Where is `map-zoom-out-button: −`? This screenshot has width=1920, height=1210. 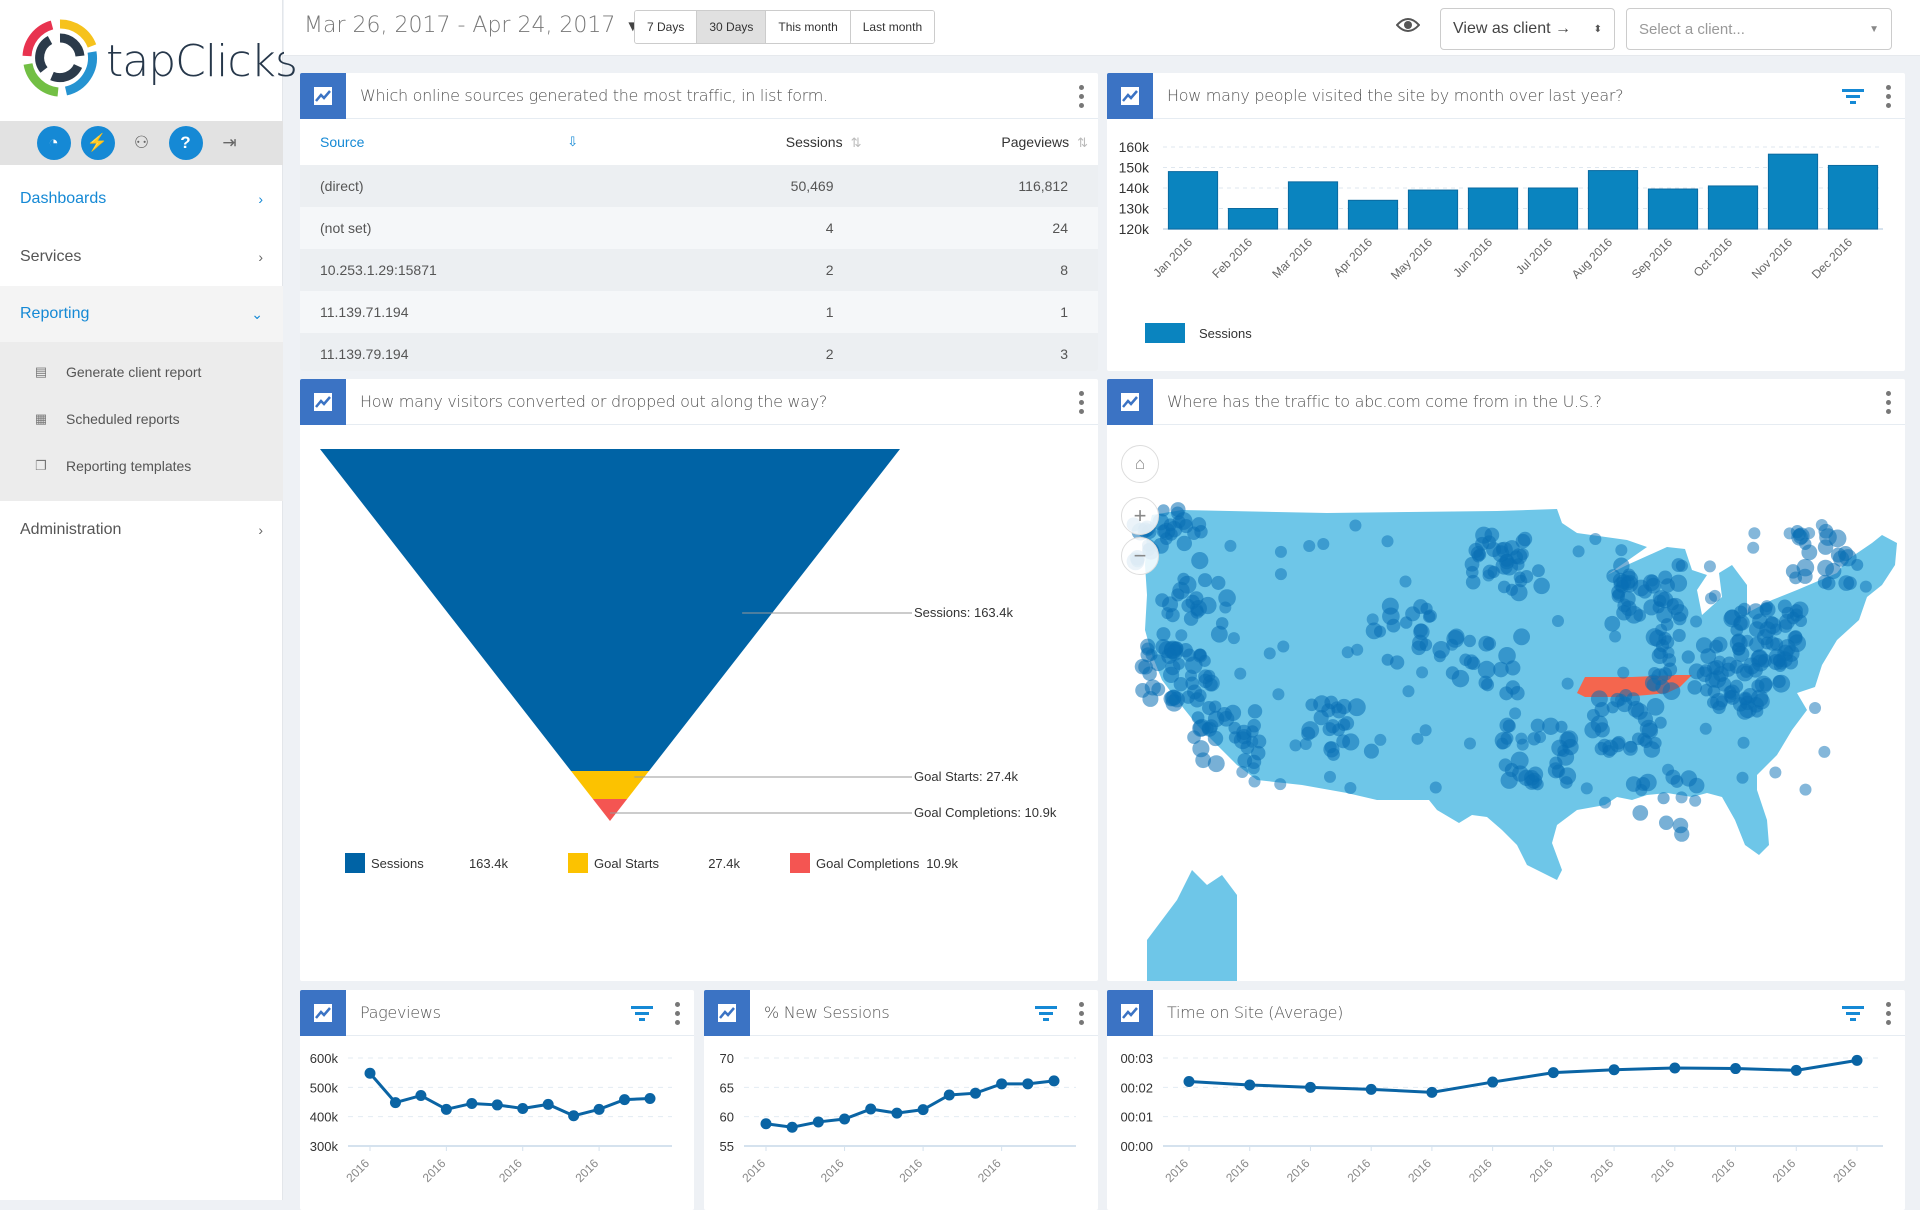
map-zoom-out-button: − is located at coordinates (1140, 556).